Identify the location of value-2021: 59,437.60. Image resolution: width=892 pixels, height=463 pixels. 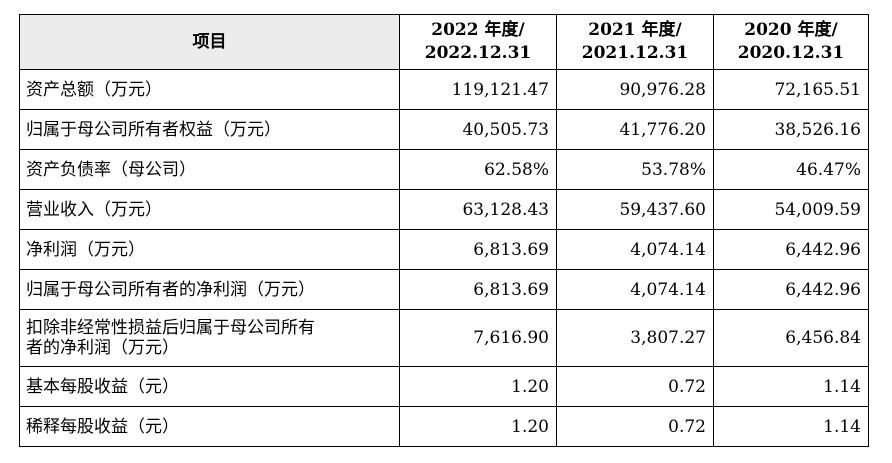
(635, 209).